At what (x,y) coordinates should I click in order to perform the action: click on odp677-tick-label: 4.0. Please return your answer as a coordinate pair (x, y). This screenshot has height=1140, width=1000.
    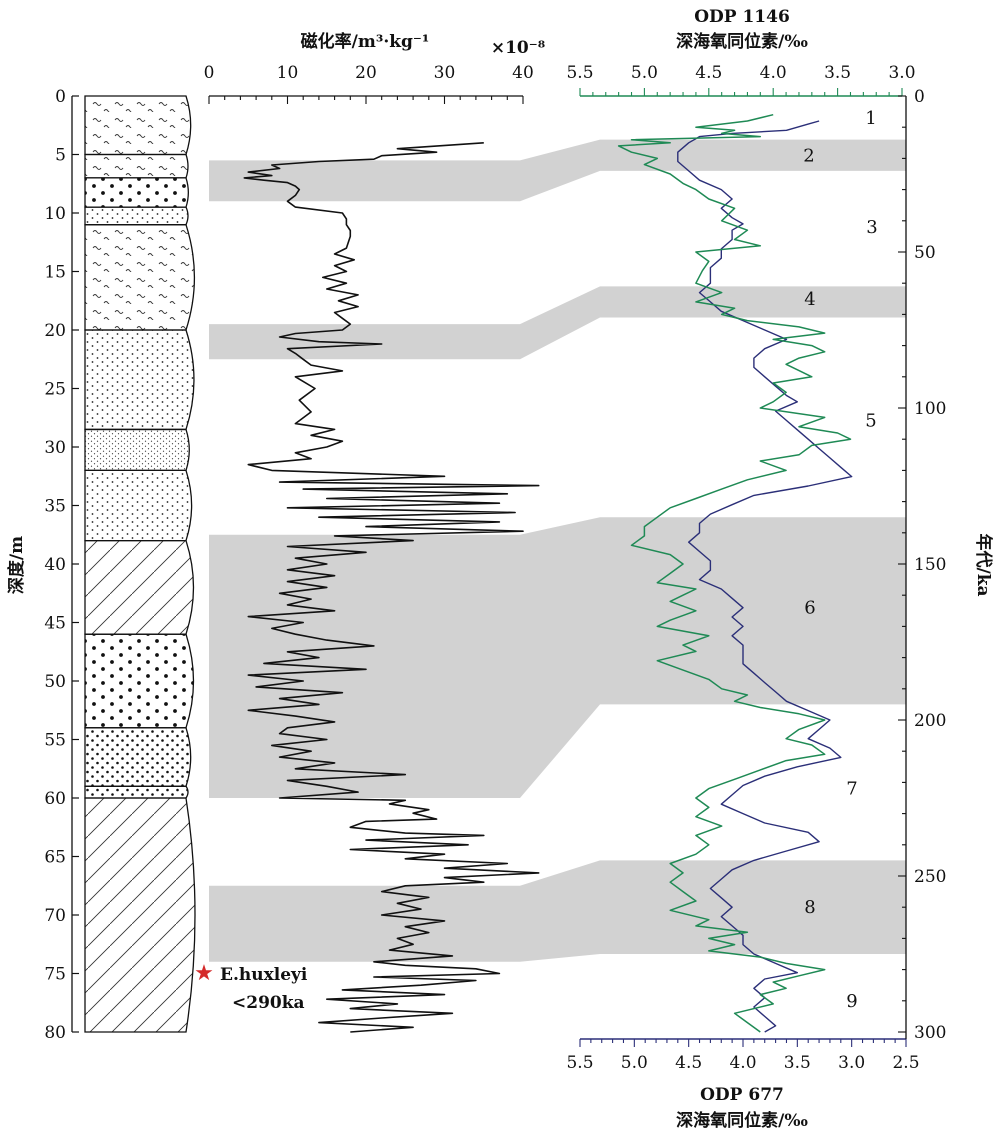
    Looking at the image, I should click on (742, 1063).